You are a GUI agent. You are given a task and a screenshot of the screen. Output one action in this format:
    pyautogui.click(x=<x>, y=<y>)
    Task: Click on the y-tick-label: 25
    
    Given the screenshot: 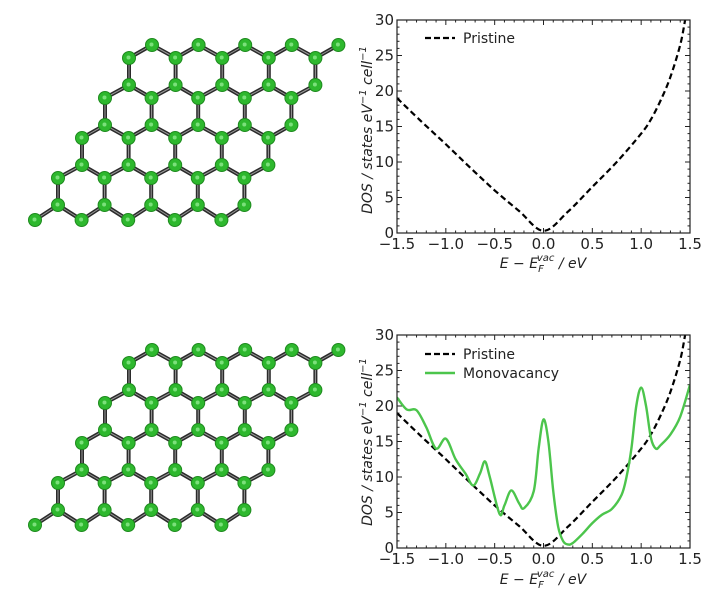 What is the action you would take?
    pyautogui.click(x=384, y=56)
    